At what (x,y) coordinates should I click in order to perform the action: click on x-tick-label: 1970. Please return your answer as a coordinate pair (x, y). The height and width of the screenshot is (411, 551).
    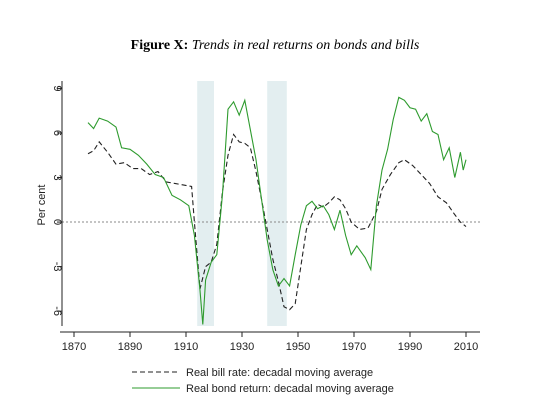
    Looking at the image, I should click on (354, 347).